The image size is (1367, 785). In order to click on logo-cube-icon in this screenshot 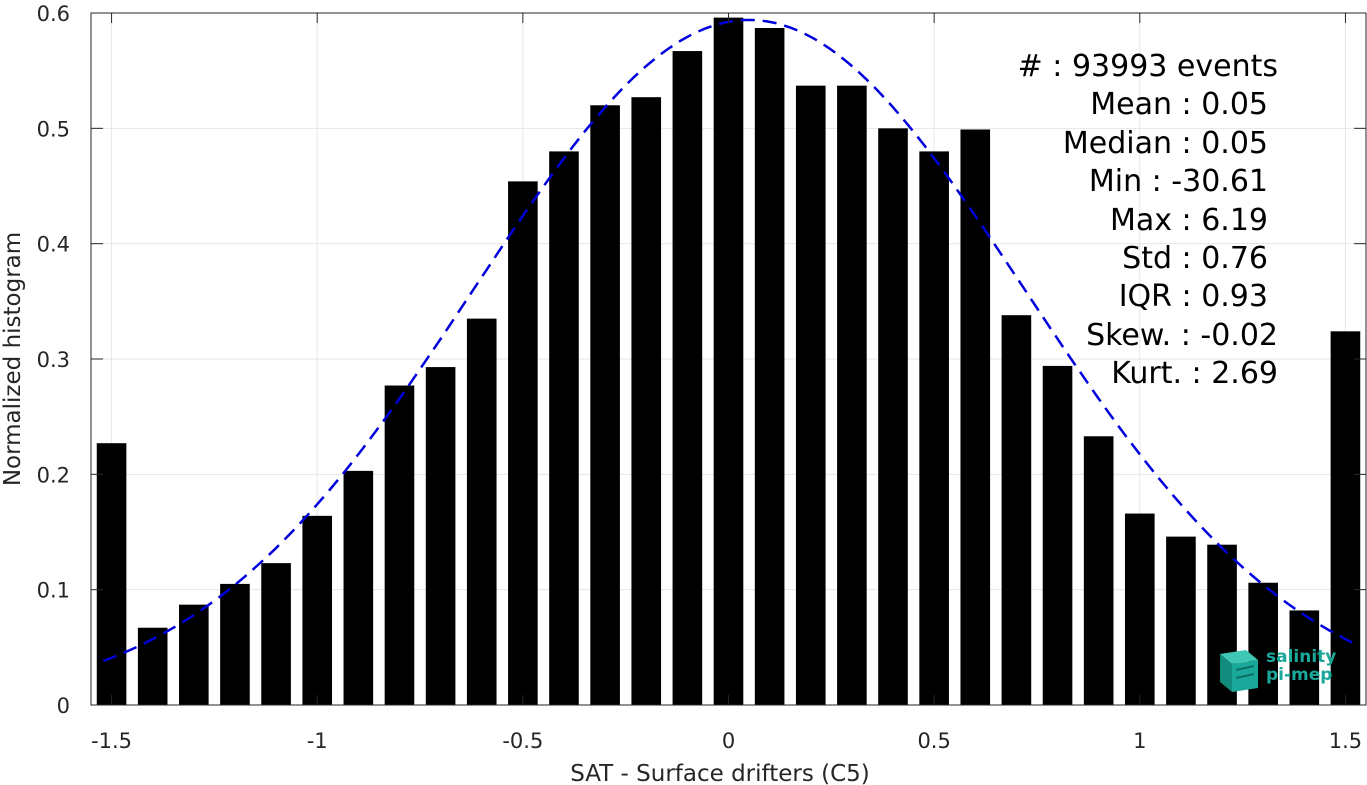, I will do `click(1239, 671)`.